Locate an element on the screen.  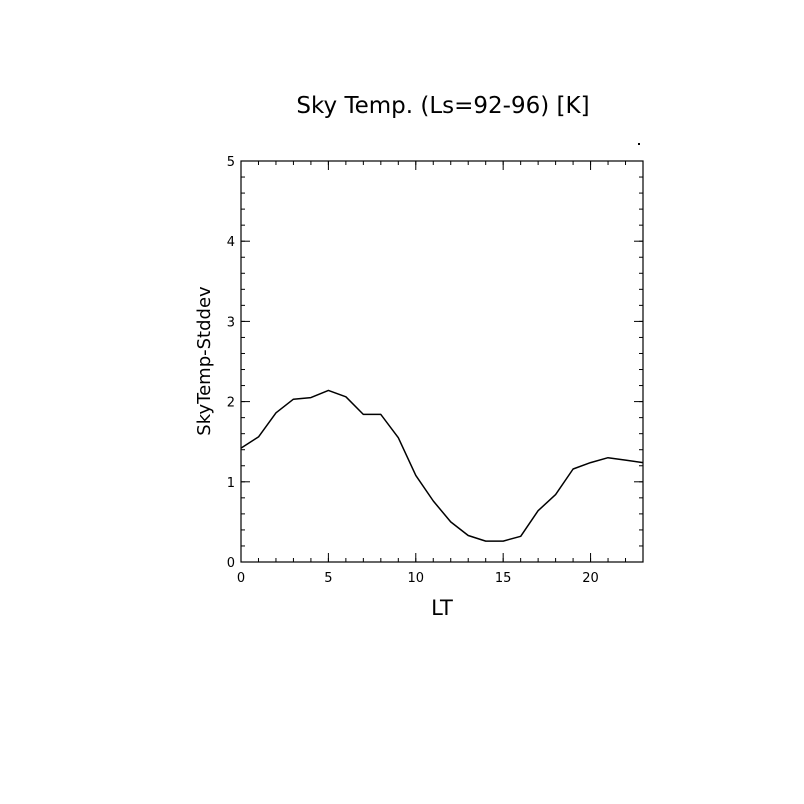
y-tick-label: 1 is located at coordinates (231, 483).